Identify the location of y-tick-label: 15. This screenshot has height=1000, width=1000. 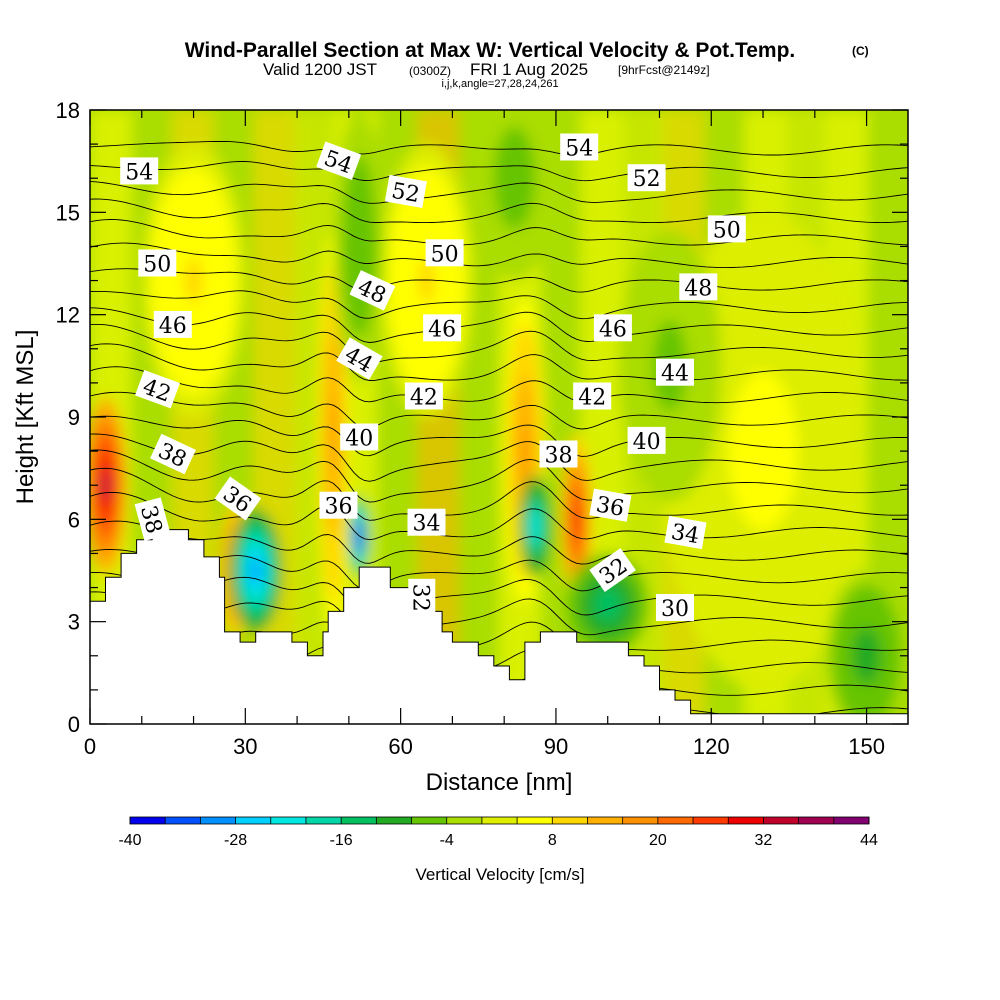
(68, 212).